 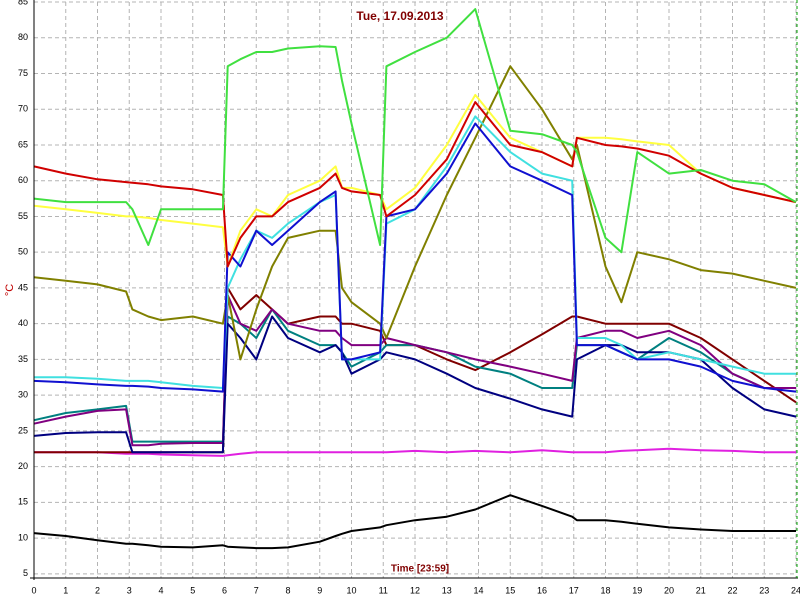 What do you see at coordinates (23, 466) in the screenshot?
I see `y-tick-label: 20` at bounding box center [23, 466].